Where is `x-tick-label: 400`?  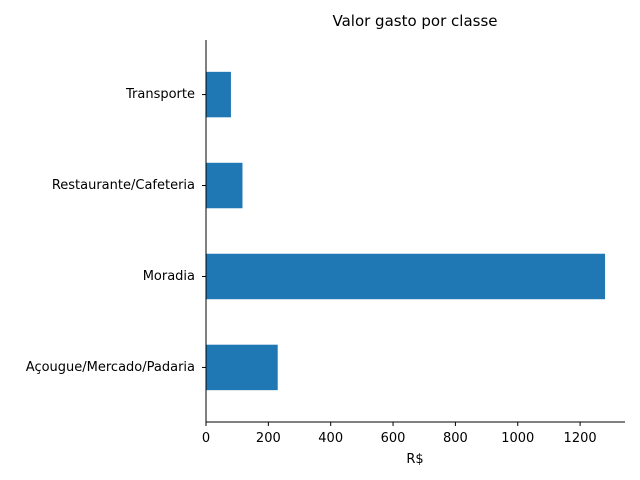 x-tick-label: 400 is located at coordinates (330, 438).